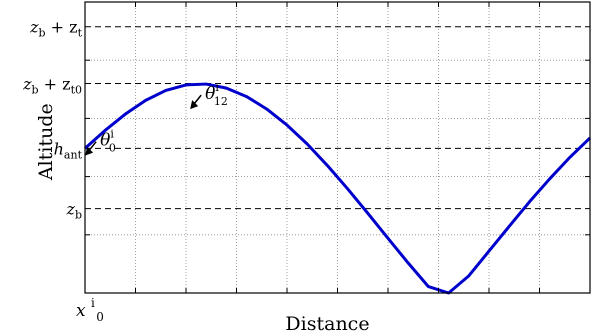  Describe the element at coordinates (46, 142) in the screenshot. I see `y-axis-label: Altitude` at that location.